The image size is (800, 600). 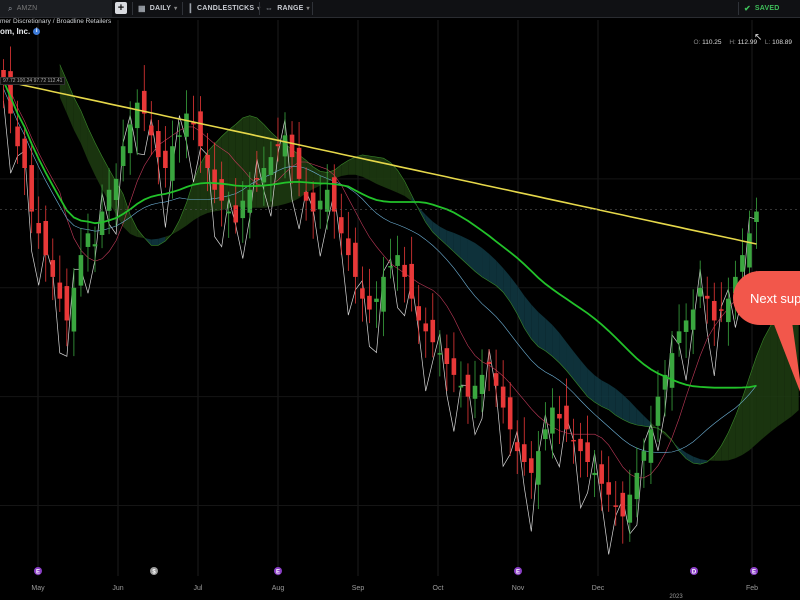 I want to click on company-name: om, Inc. i, so click(x=20, y=31).